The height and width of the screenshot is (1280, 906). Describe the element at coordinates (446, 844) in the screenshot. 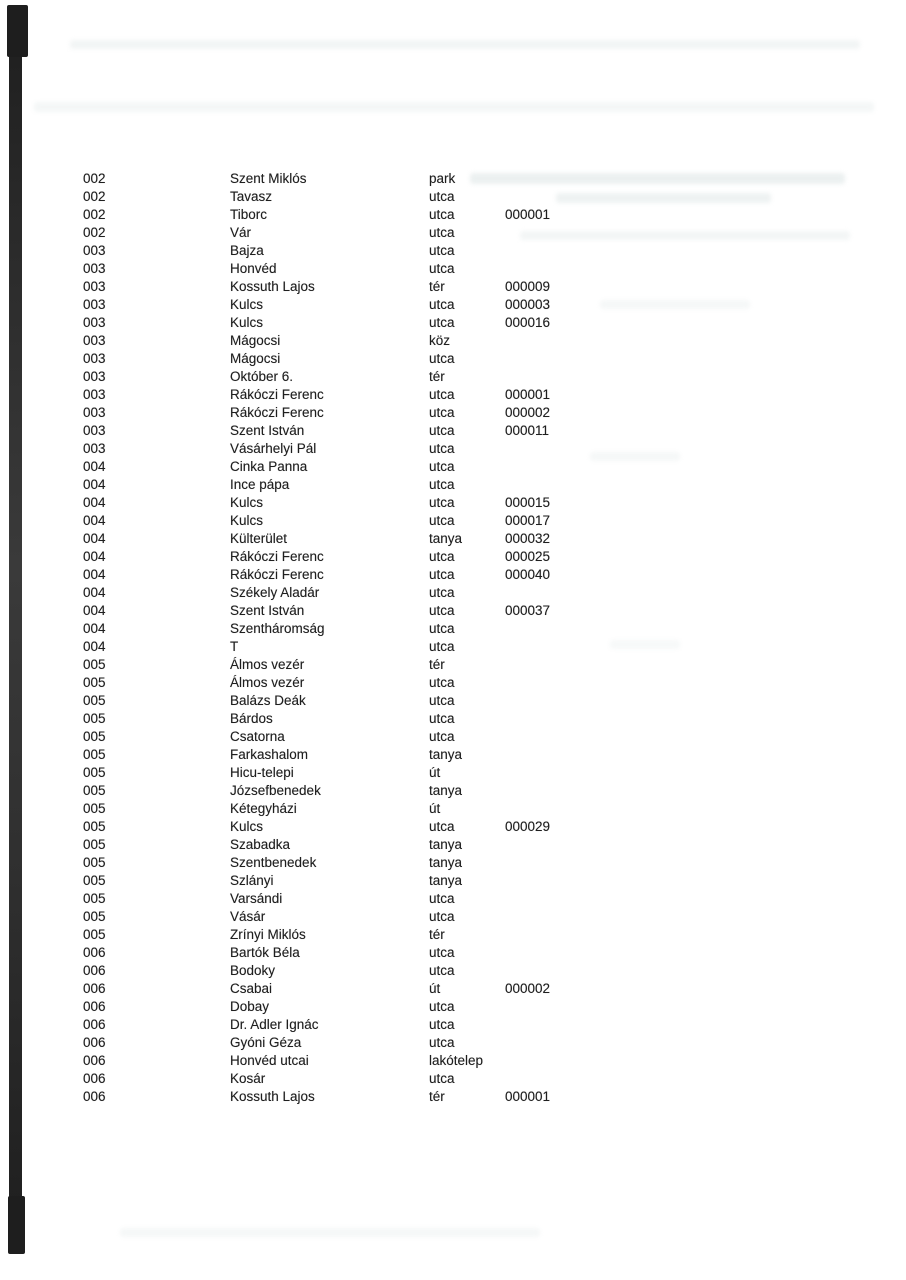

I see `street-type-cell: tanya` at that location.